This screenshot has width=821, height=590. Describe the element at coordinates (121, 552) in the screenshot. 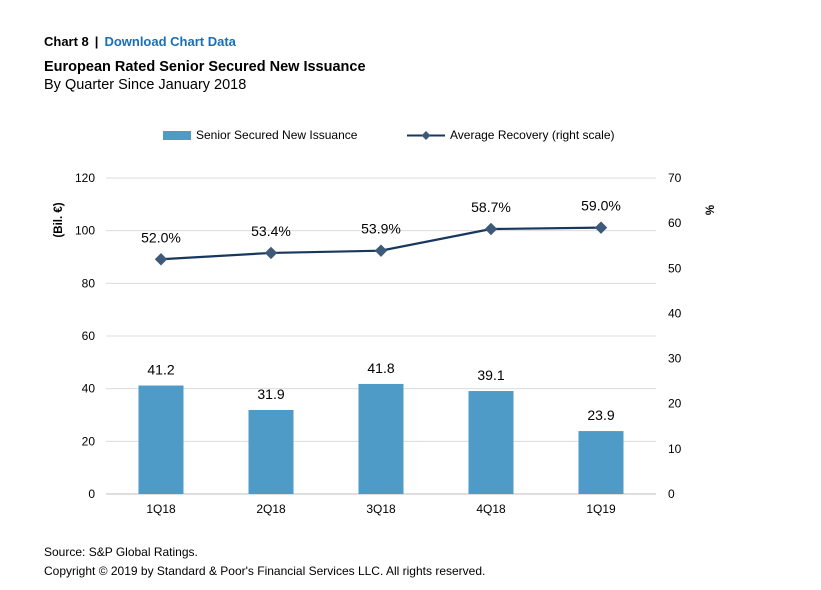

I see `source-note: Source: S&P Global Ratings.` at that location.